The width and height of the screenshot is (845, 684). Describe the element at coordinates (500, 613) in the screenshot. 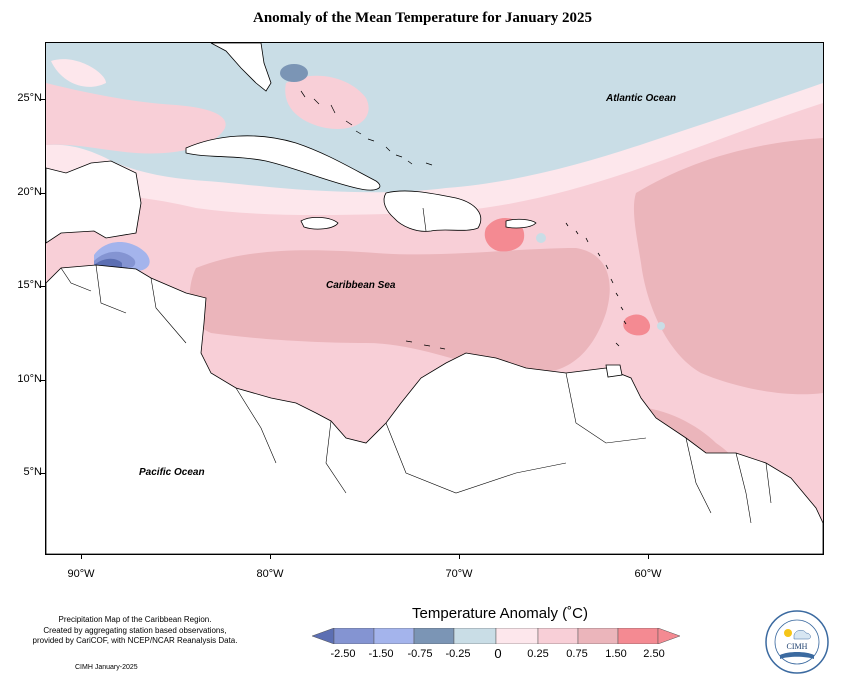

I see `legend-title: Temperature Anomaly (˚C)` at that location.